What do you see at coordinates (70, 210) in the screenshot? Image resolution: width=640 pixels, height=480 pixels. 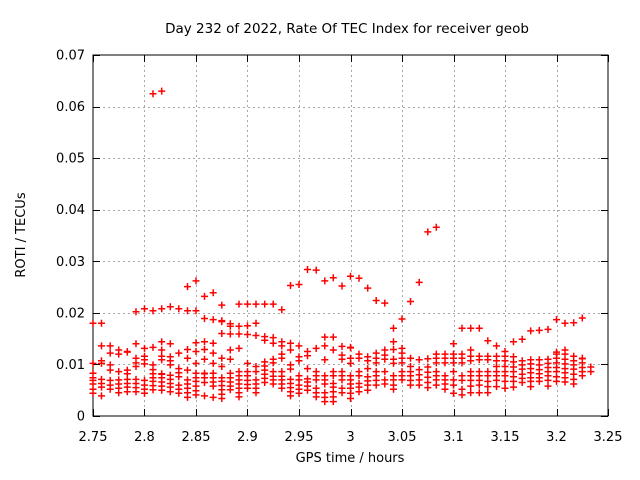 I see `y-tick-label: 0.04` at bounding box center [70, 210].